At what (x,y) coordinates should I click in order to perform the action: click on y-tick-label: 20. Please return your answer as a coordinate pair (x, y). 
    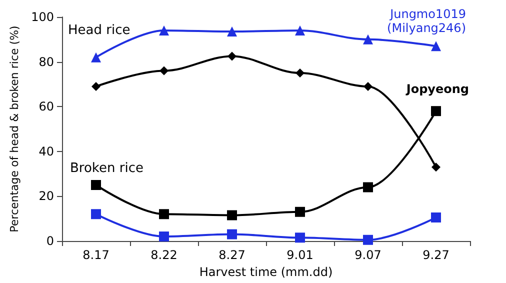
    Looking at the image, I should click on (46, 196).